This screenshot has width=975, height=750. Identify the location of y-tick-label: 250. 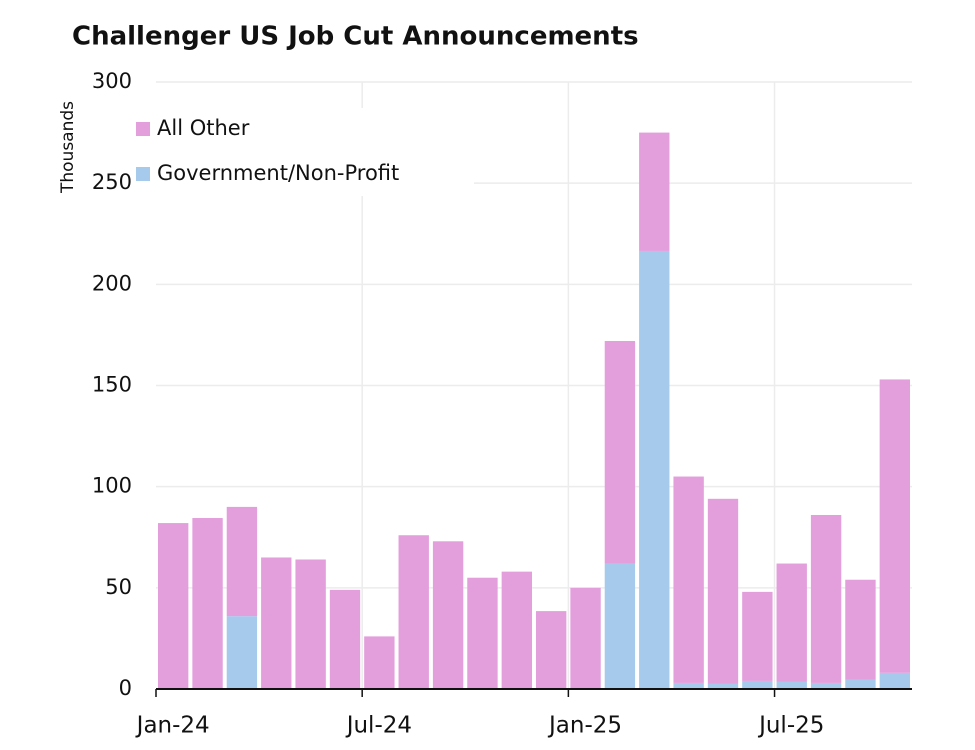
(112, 182).